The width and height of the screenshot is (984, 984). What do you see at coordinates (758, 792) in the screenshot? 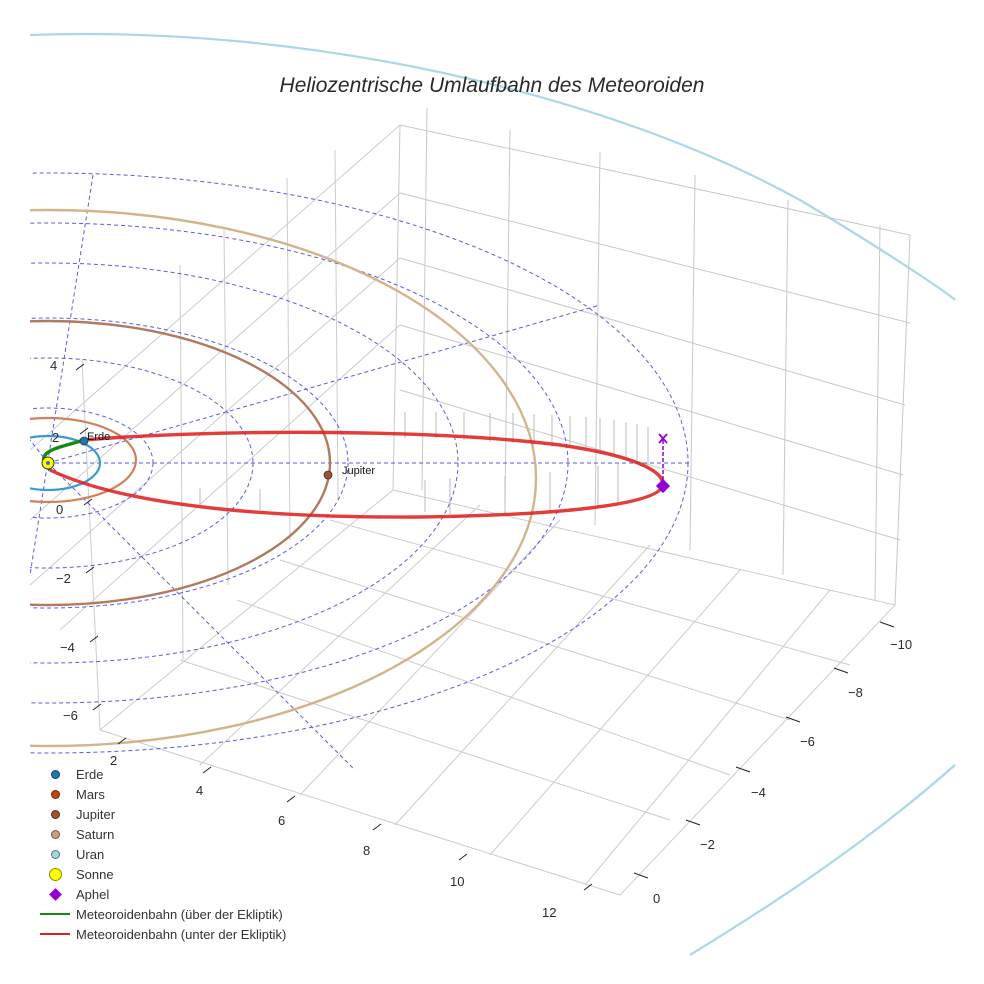
I see `y-tick-neg4: −4` at bounding box center [758, 792].